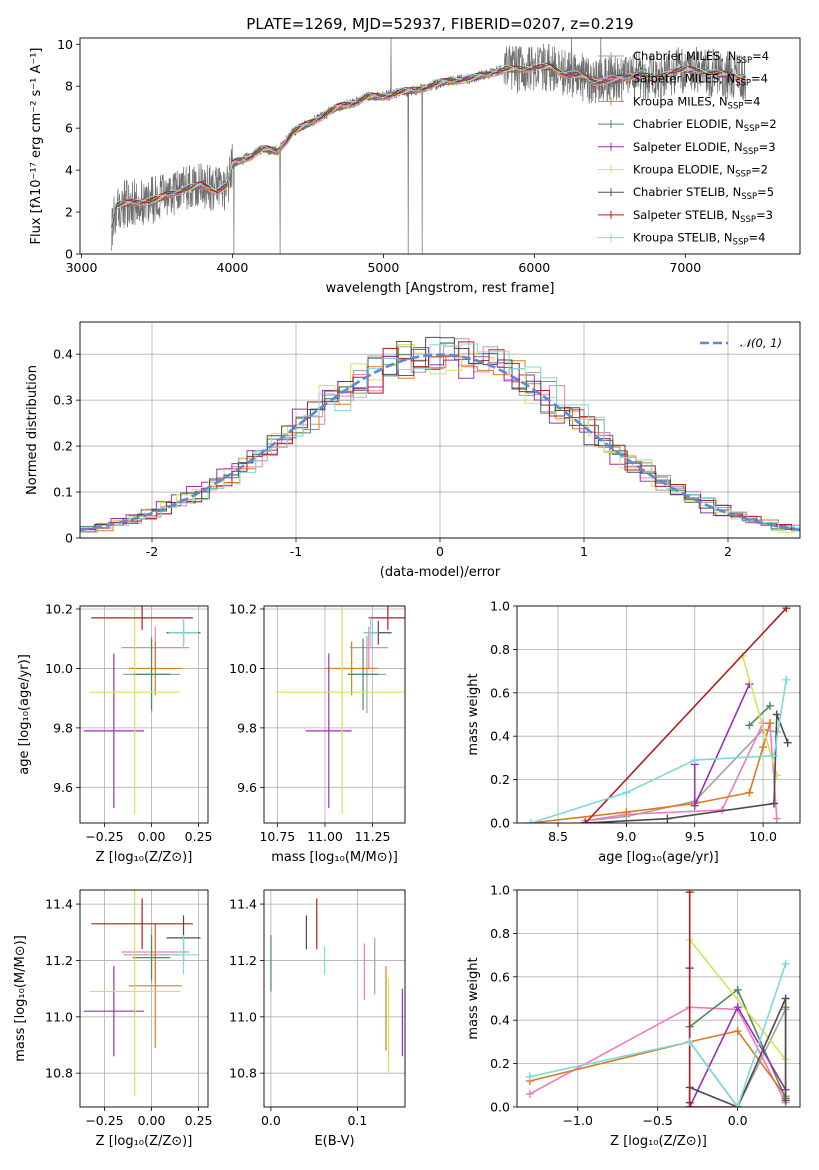  I want to click on legend-label-7: Salpeter STELIB, NSSP=3, so click(703, 216).